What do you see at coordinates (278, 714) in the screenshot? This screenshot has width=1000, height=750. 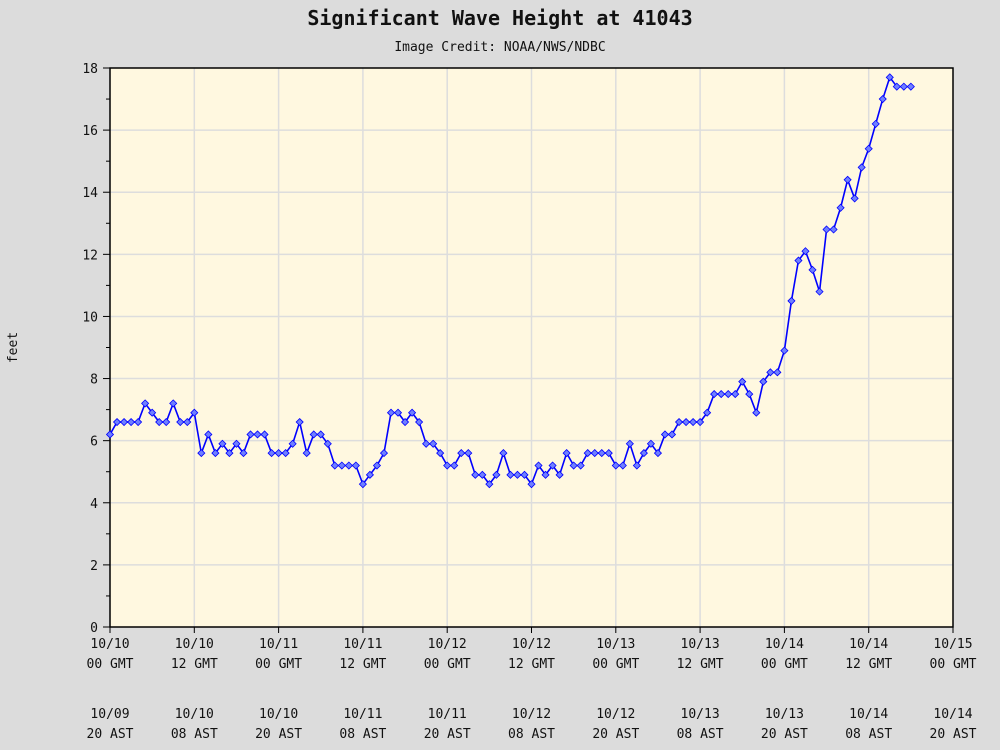 I see `x-tick-label-ast: 10/10` at bounding box center [278, 714].